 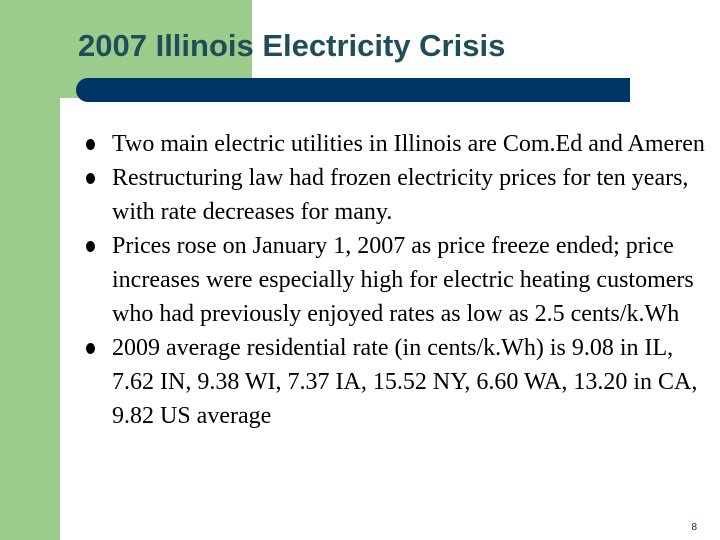 What do you see at coordinates (30, 319) in the screenshot?
I see `green-side-strip` at bounding box center [30, 319].